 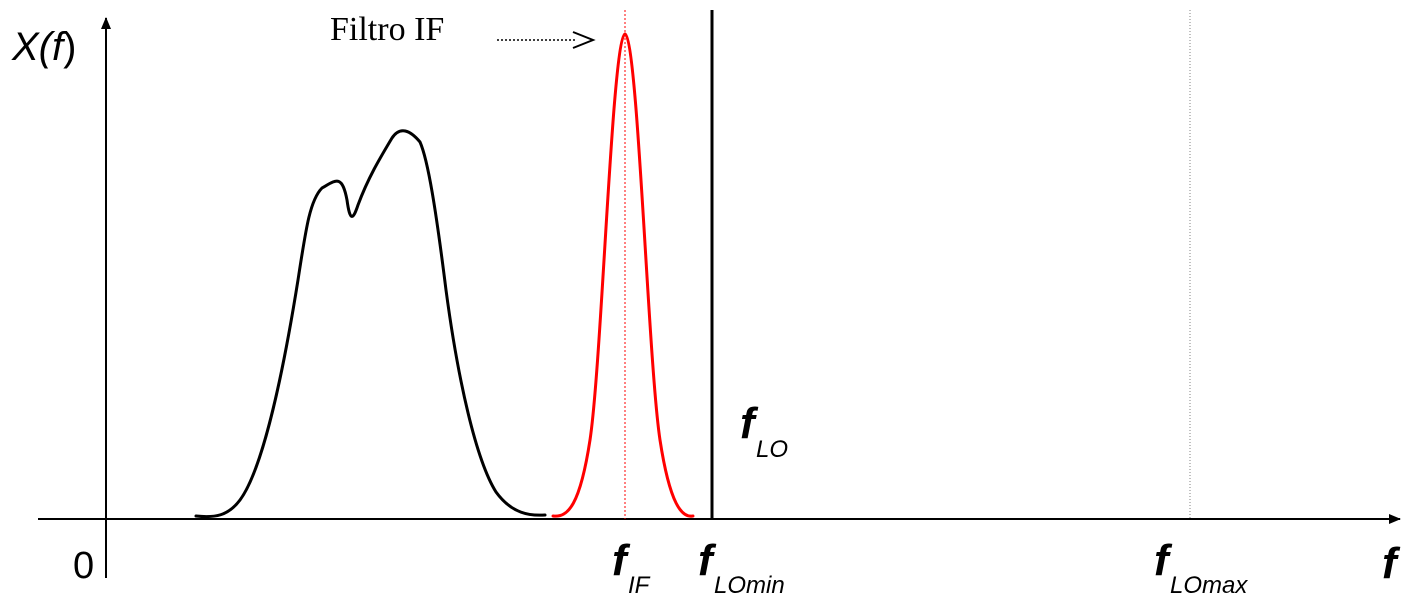 I want to click on f-if-symbol: f, so click(x=621, y=560).